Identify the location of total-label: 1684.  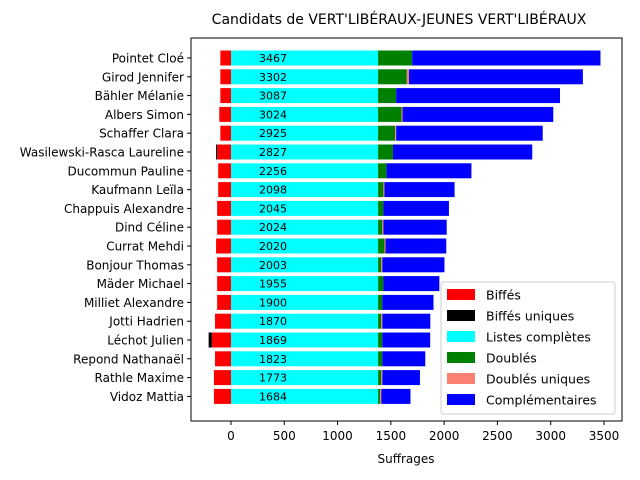
(273, 396).